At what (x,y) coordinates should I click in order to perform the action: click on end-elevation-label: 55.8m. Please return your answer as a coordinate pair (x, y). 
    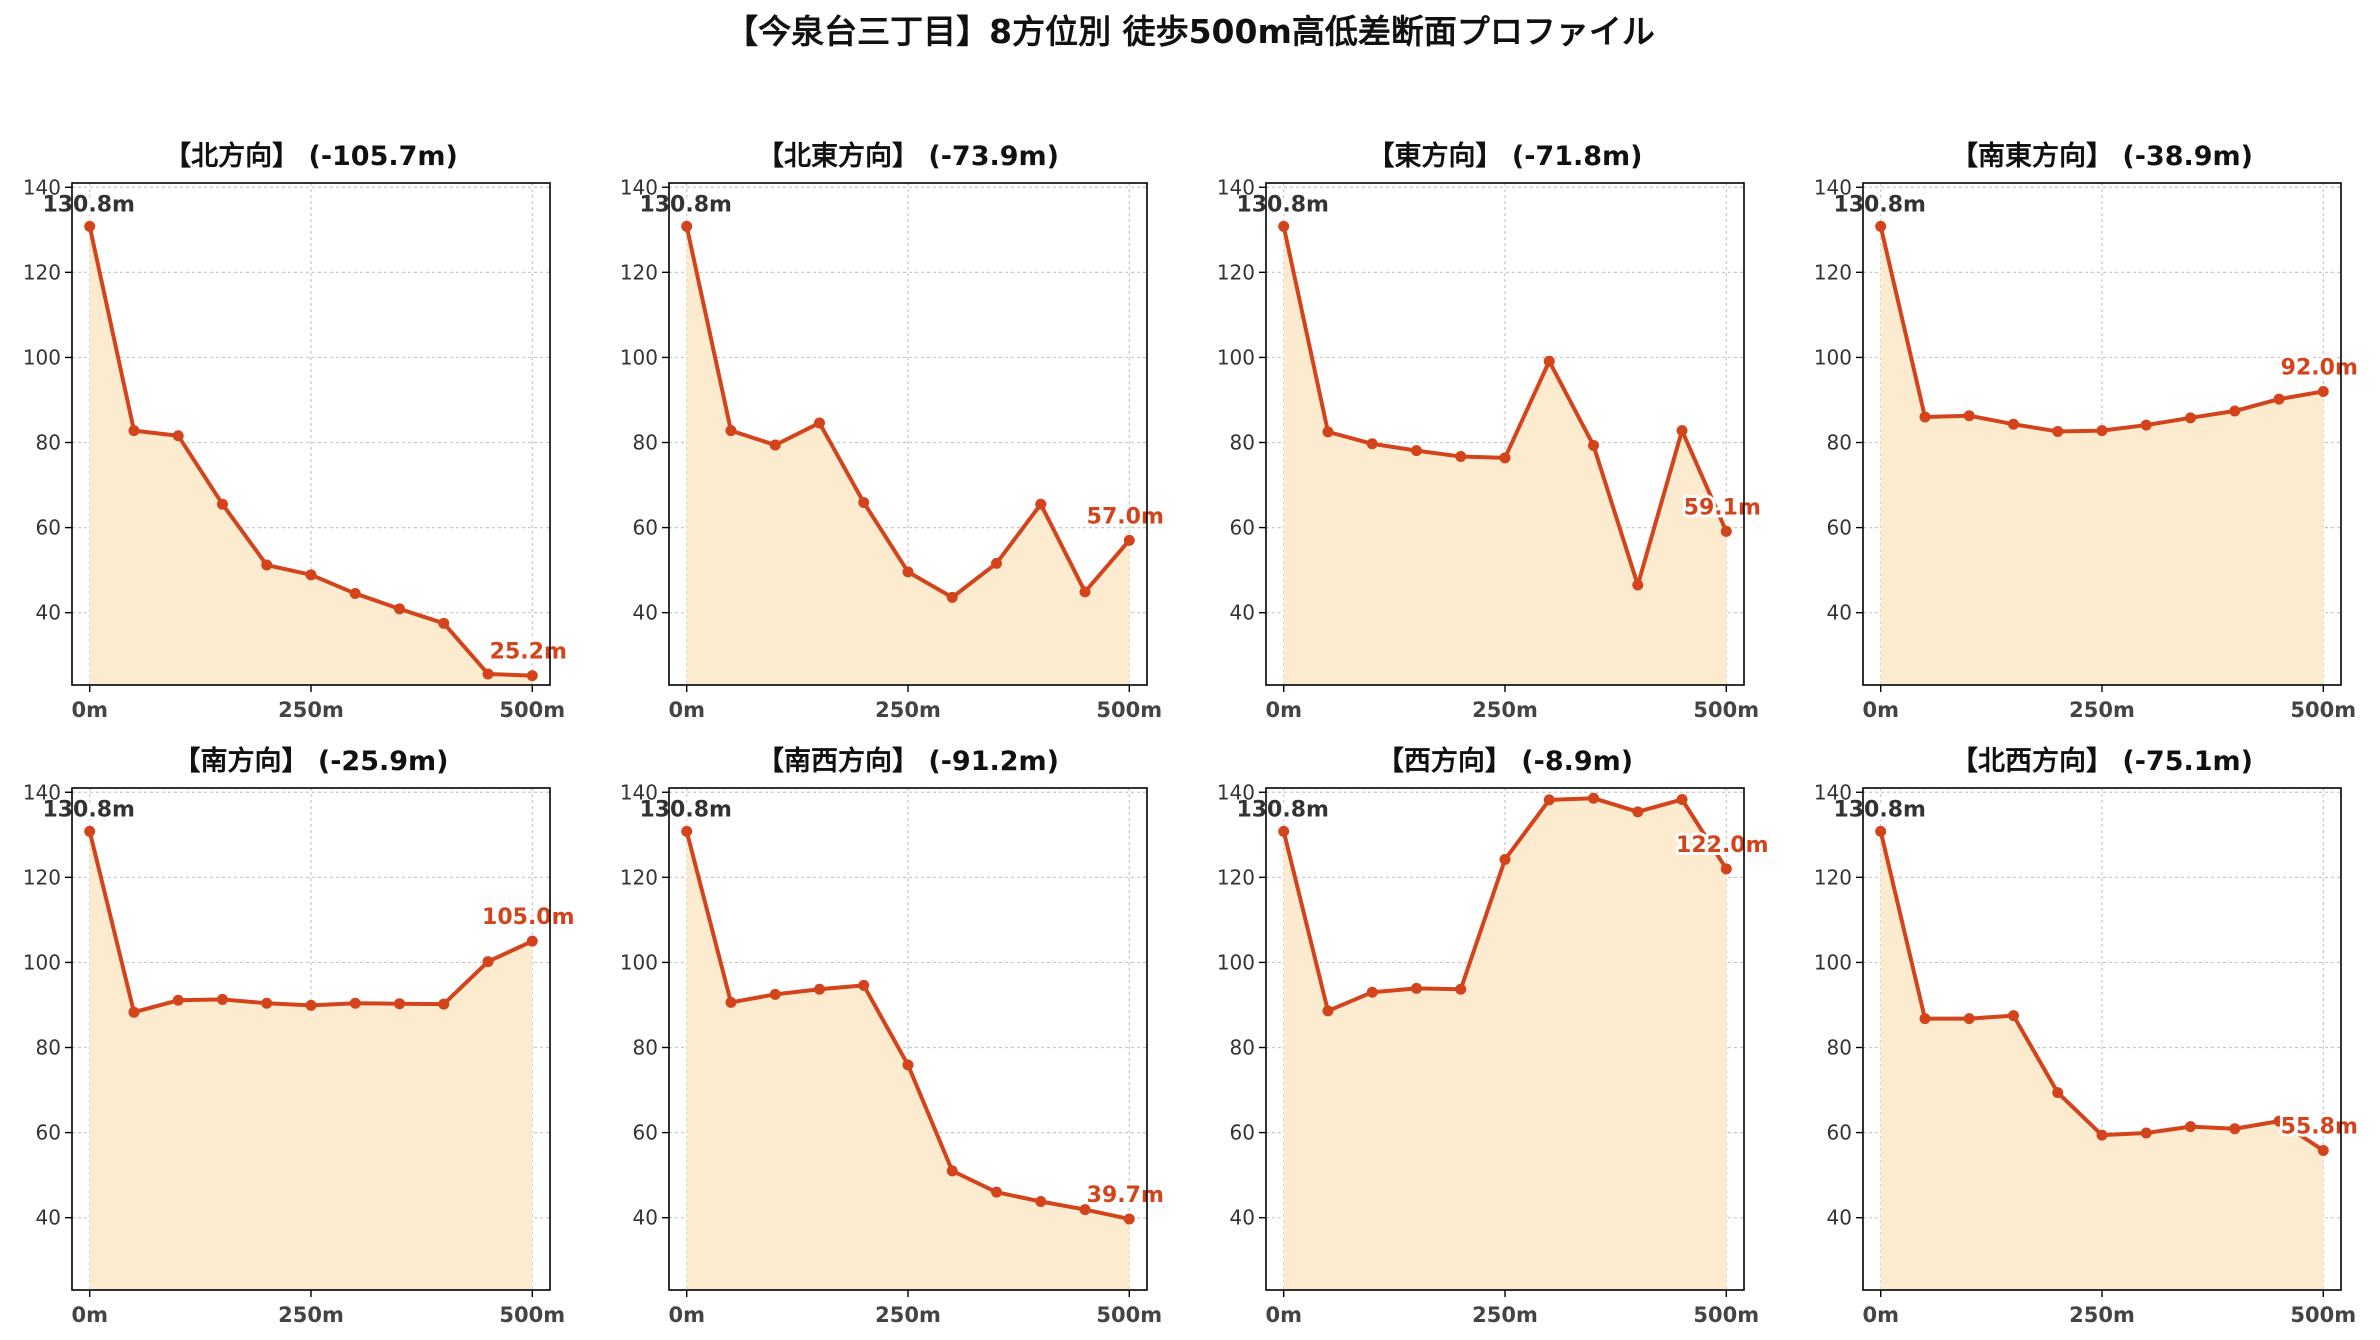
    Looking at the image, I should click on (2319, 1126).